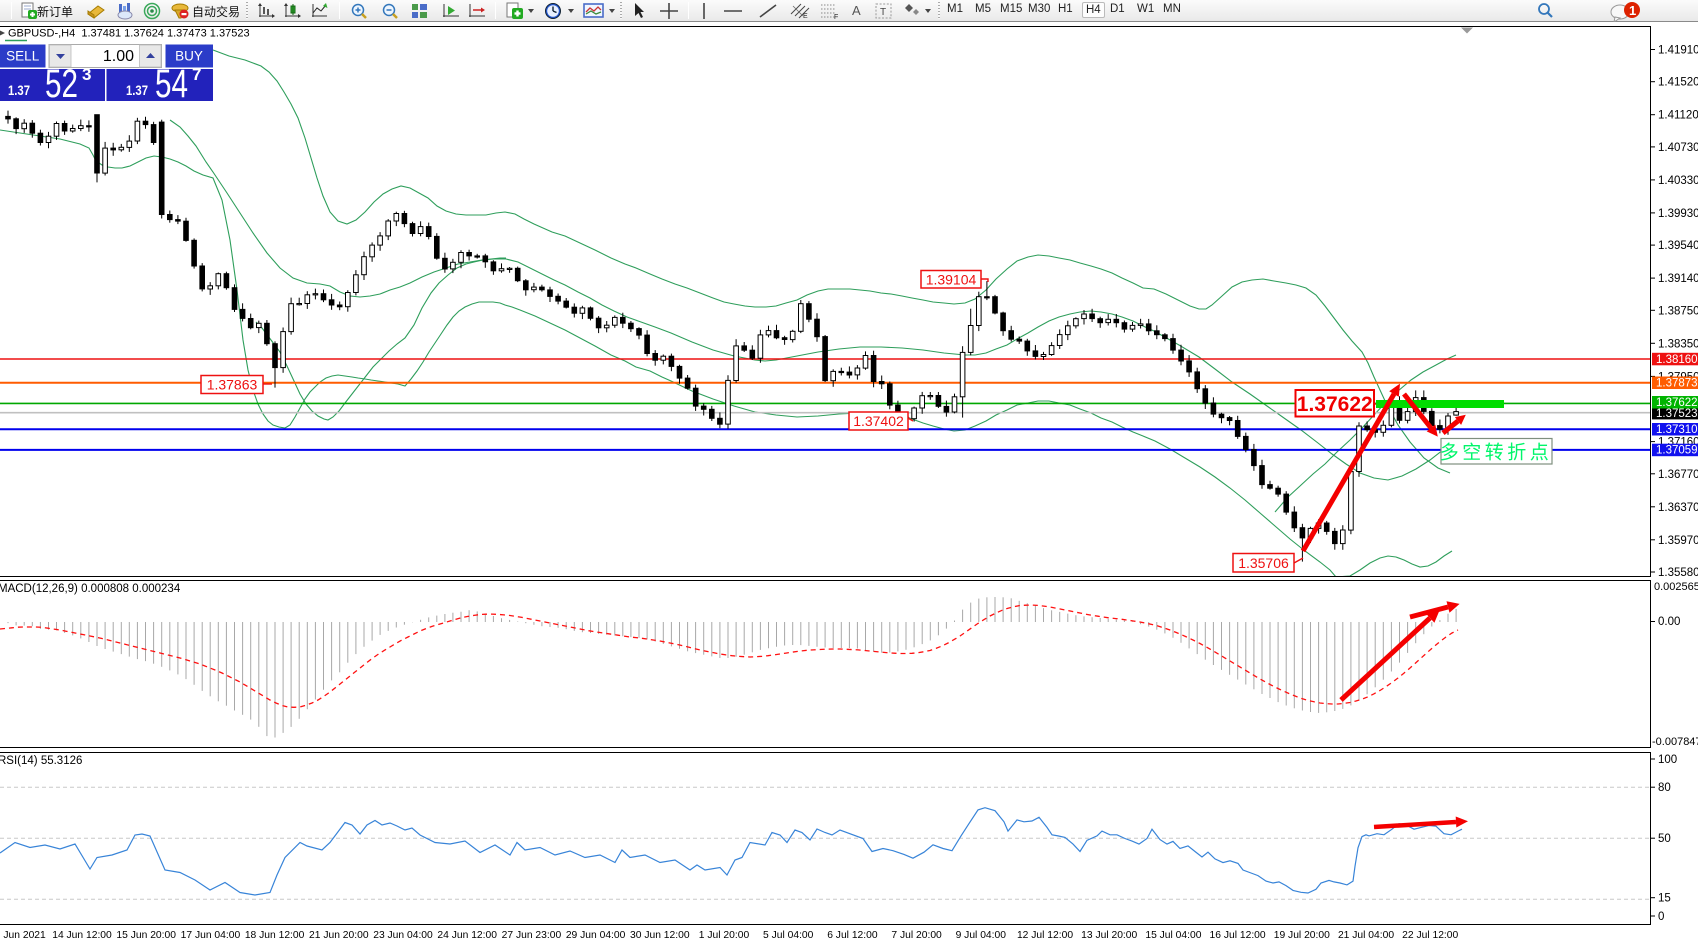 Image resolution: width=1698 pixels, height=943 pixels. What do you see at coordinates (1677, 430) in the screenshot?
I see `svg-text: 1.37310` at bounding box center [1677, 430].